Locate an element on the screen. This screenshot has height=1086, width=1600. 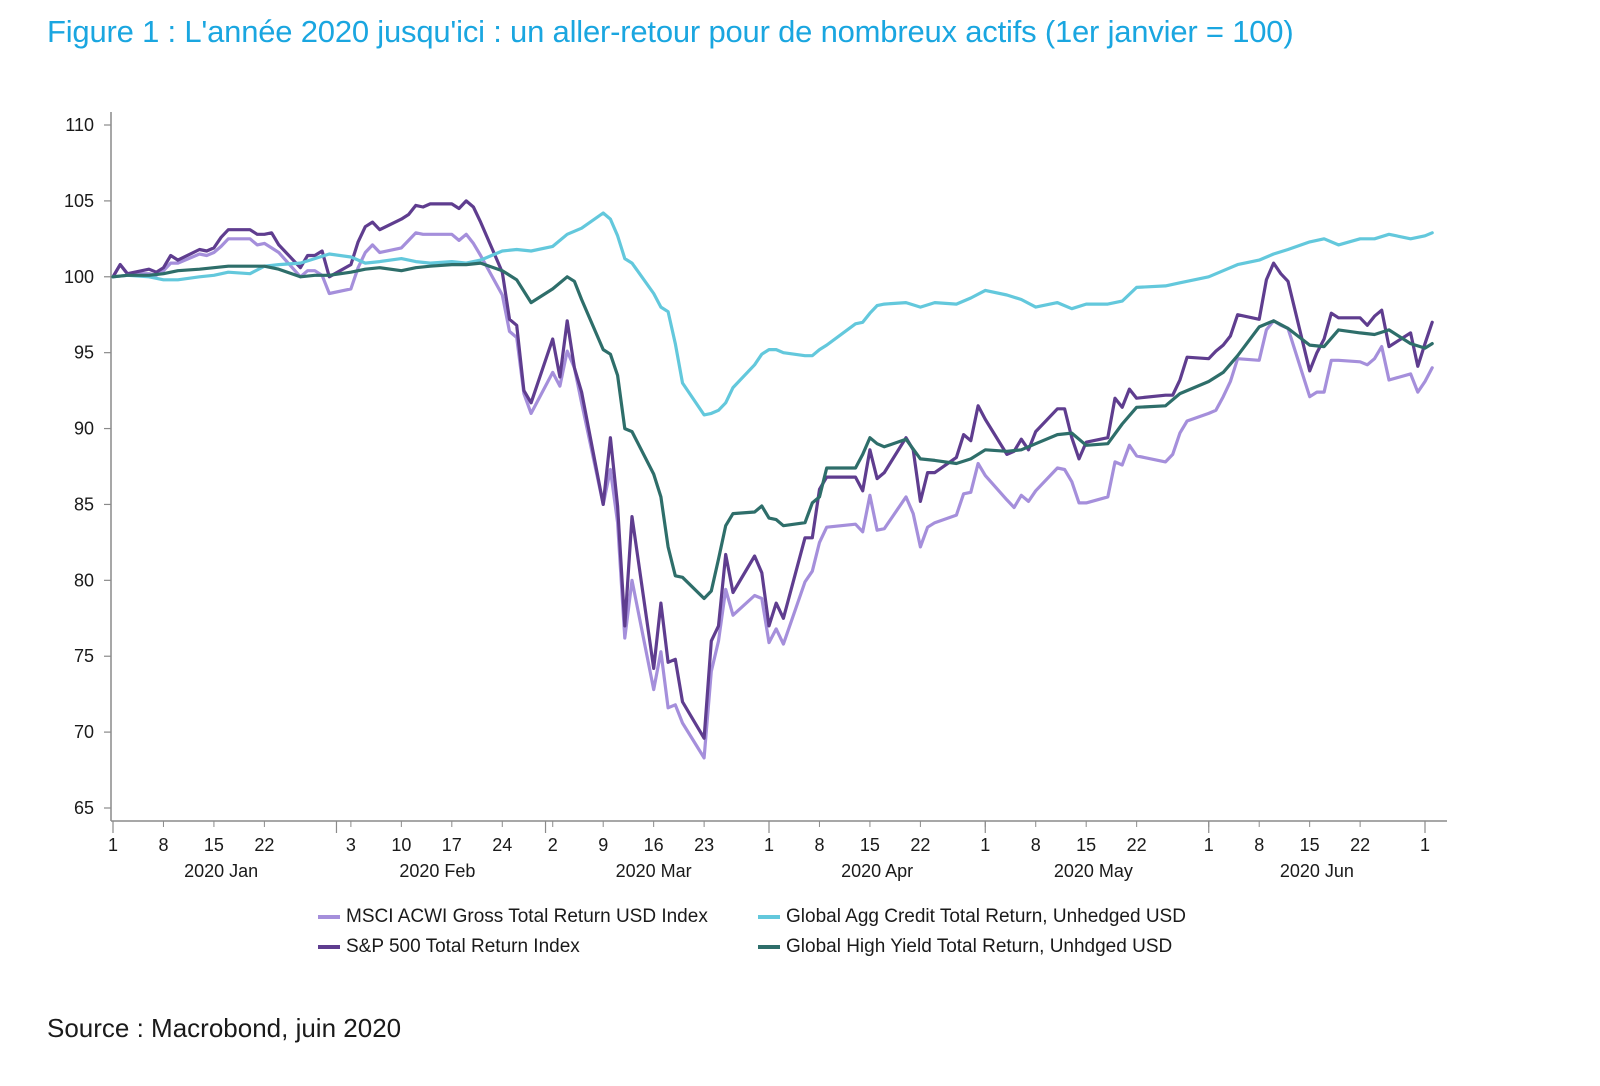
y-tick-label: 85 is located at coordinates (84, 504).